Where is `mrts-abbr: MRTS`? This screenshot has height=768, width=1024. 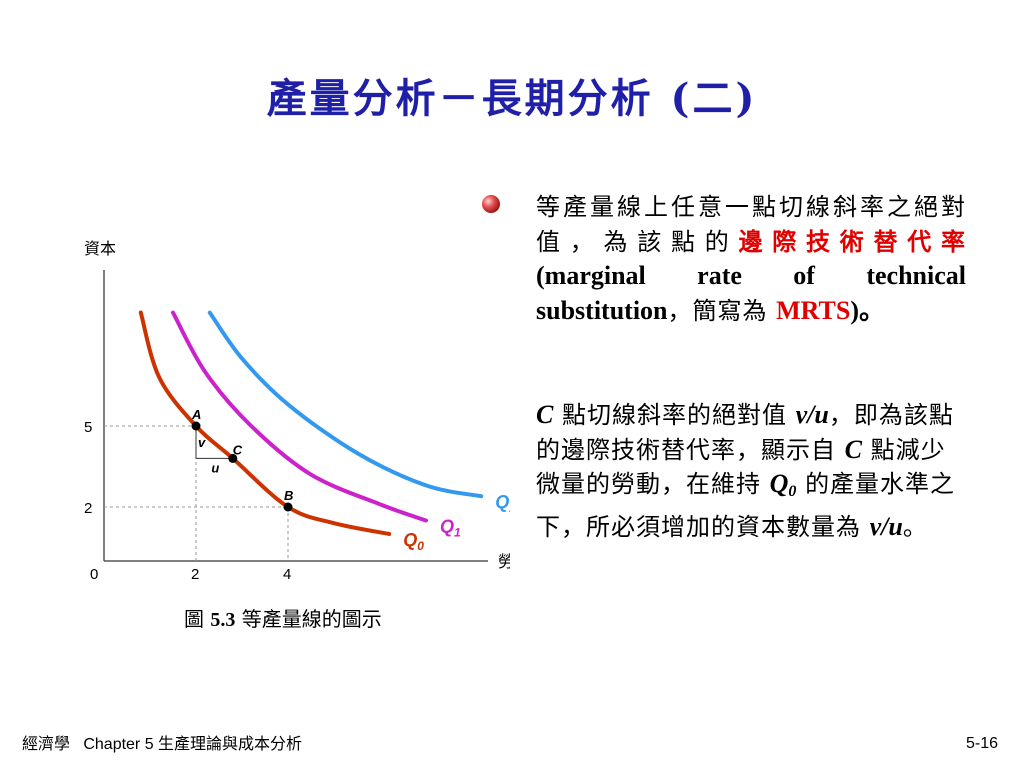 mrts-abbr: MRTS is located at coordinates (813, 310).